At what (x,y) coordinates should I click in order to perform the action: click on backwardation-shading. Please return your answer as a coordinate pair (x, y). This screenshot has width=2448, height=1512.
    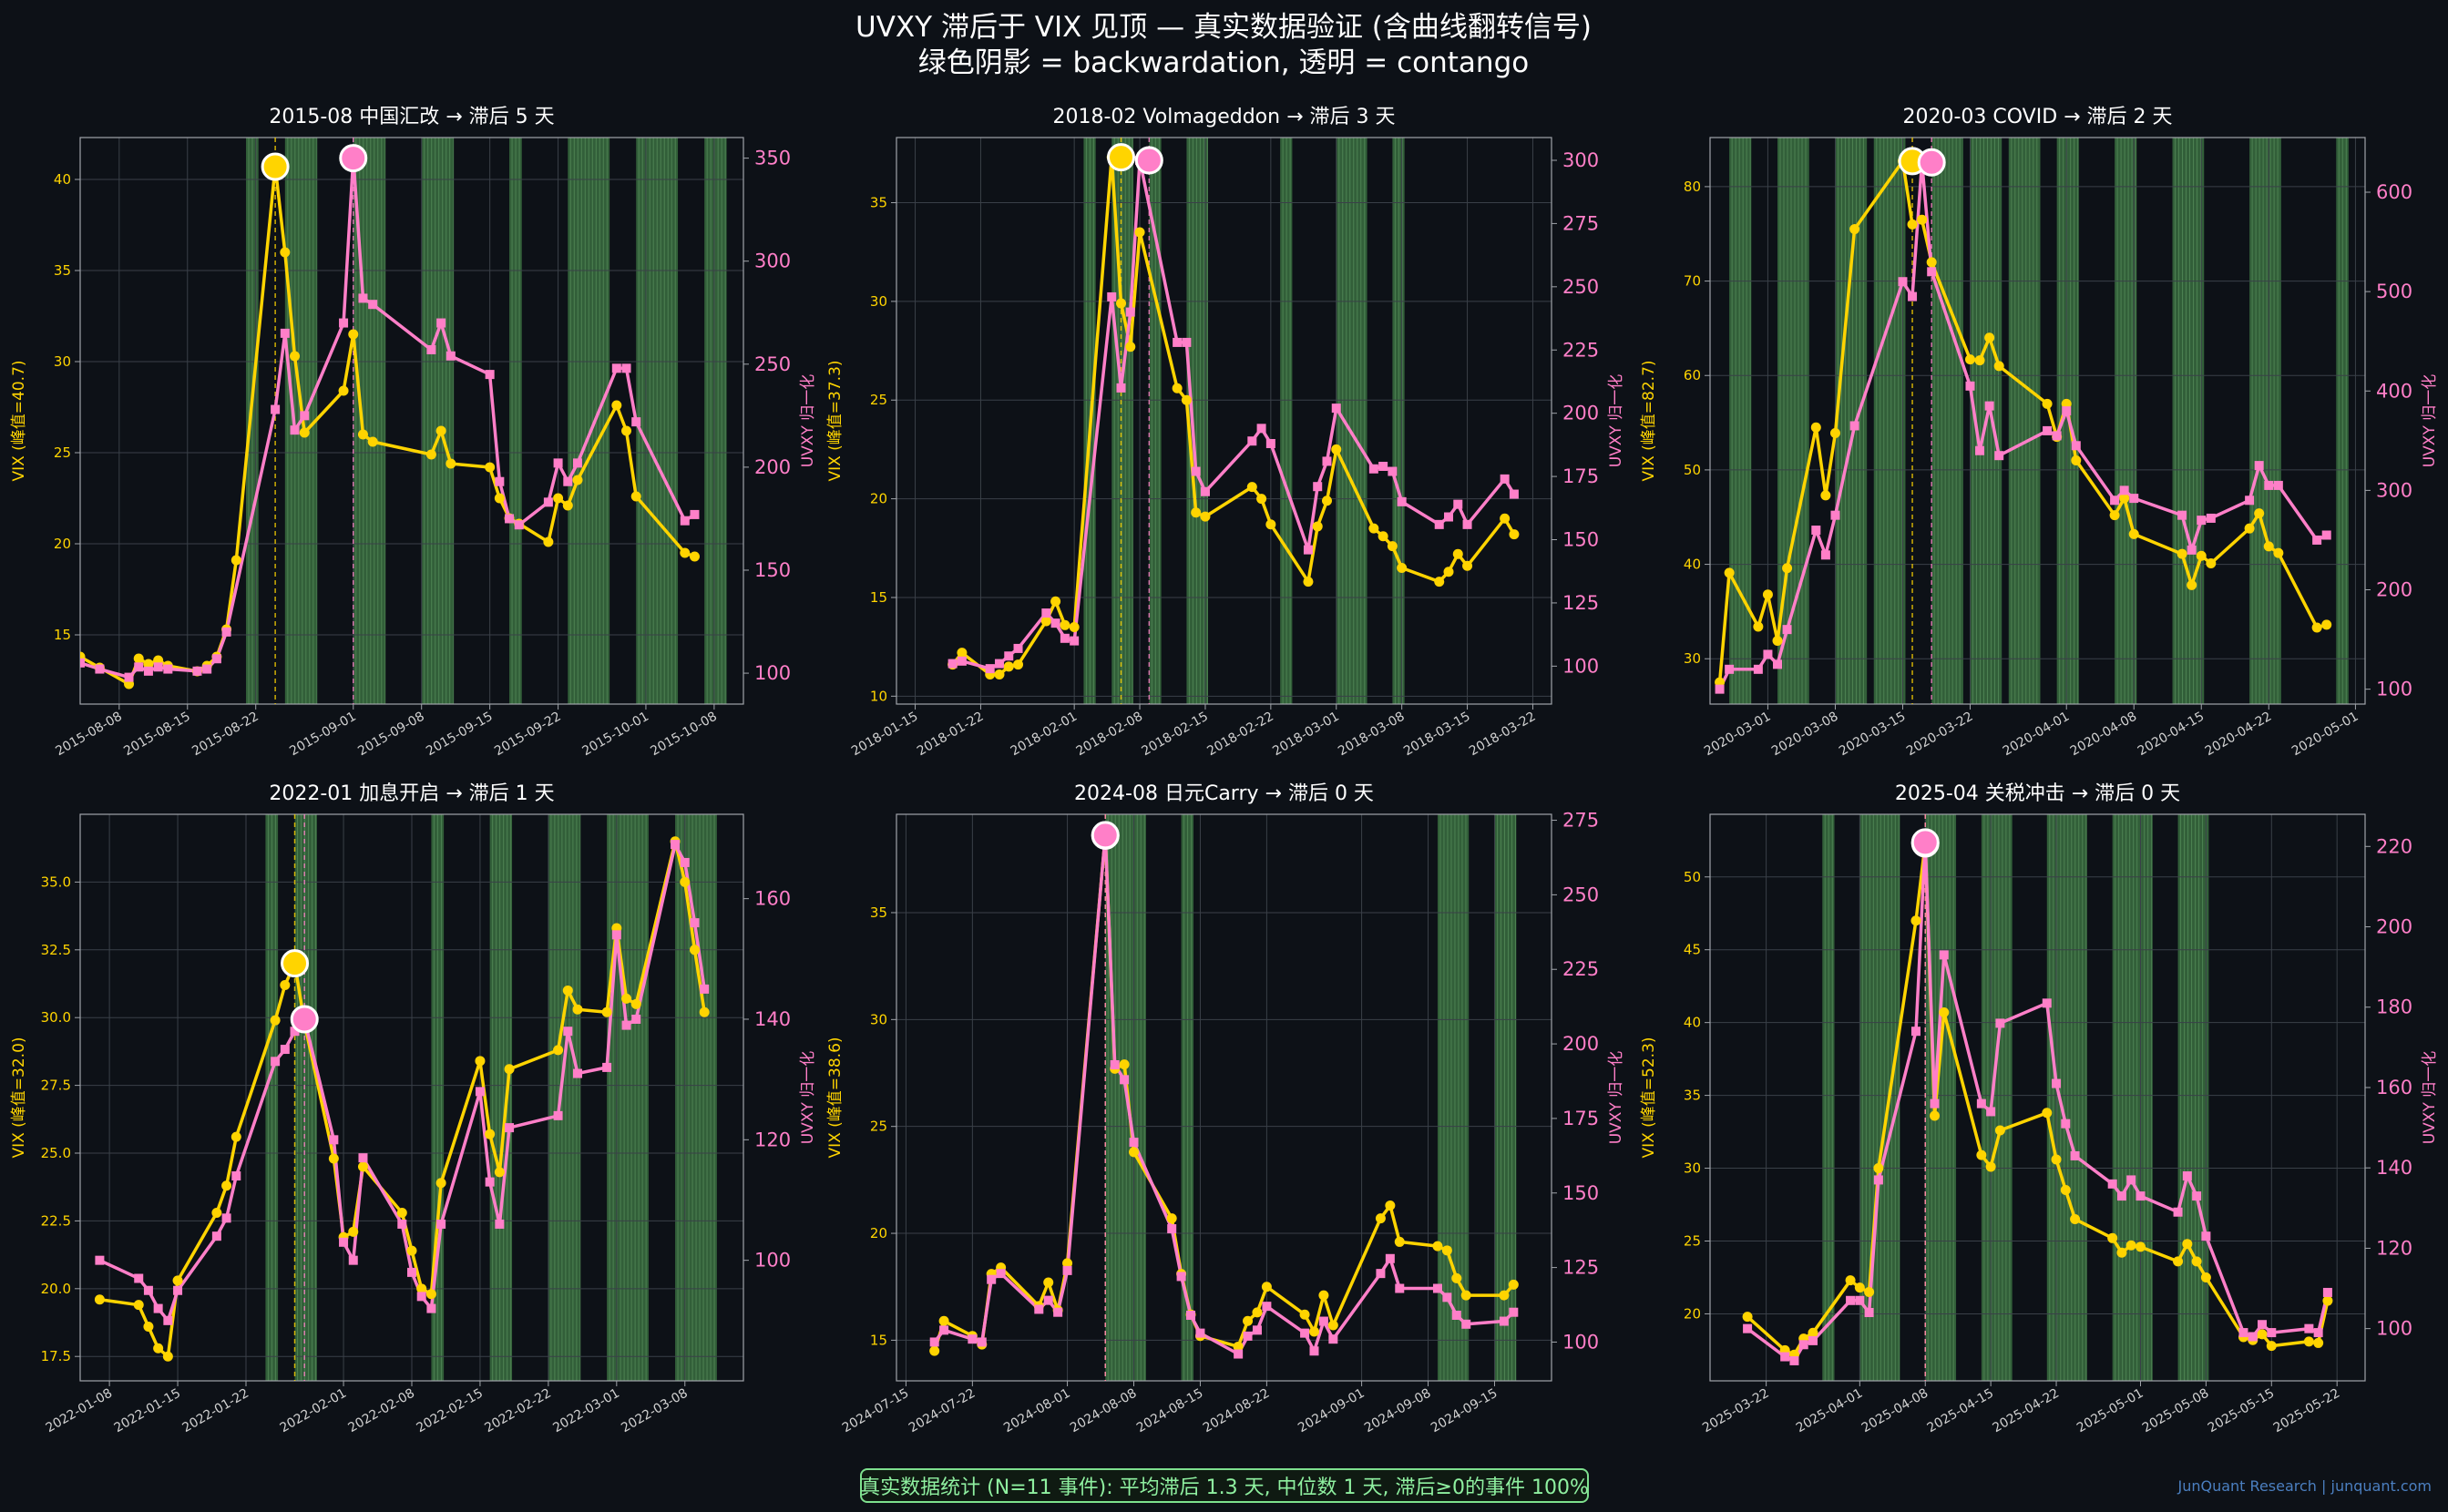
    Looking at the image, I should click on (486, 421).